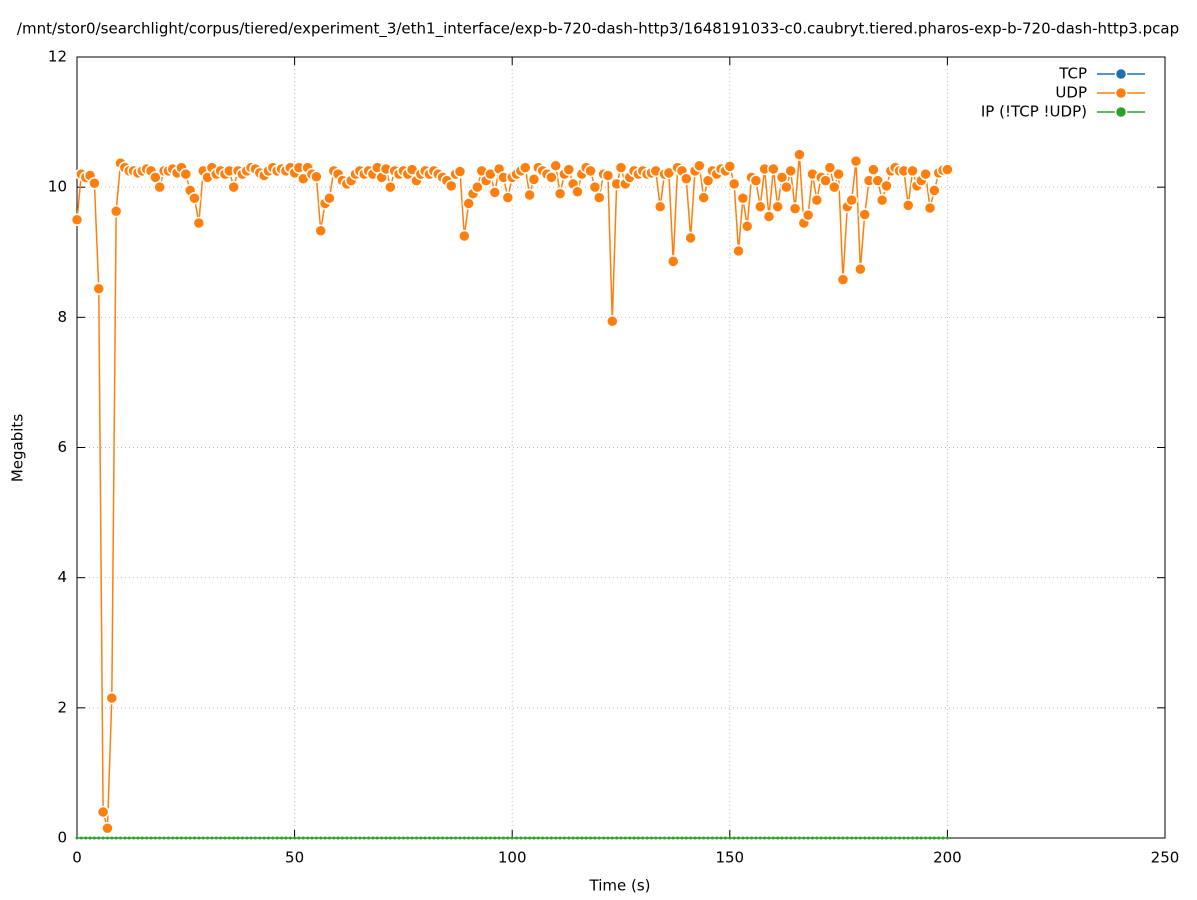  Describe the element at coordinates (62, 707) in the screenshot. I see `y-tick-label: 2` at that location.